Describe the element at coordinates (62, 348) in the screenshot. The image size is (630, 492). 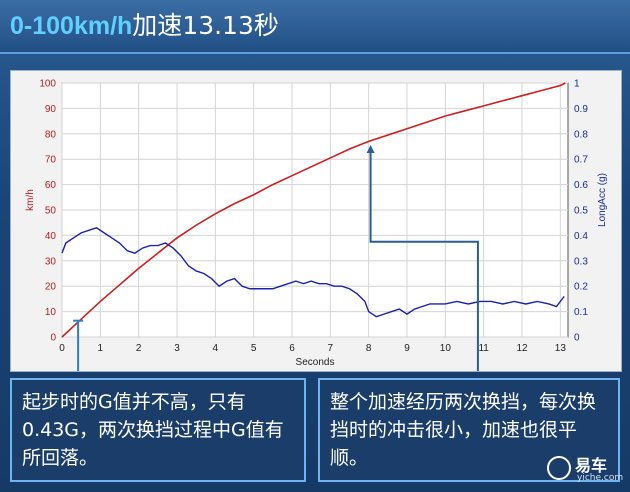
I see `x-tick-label: 0` at that location.